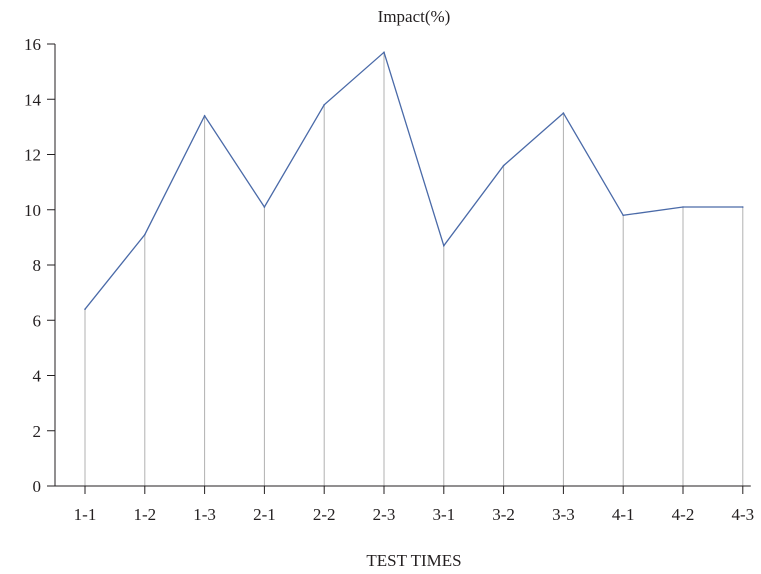  What do you see at coordinates (33, 99) in the screenshot?
I see `y-tick-label: 14` at bounding box center [33, 99].